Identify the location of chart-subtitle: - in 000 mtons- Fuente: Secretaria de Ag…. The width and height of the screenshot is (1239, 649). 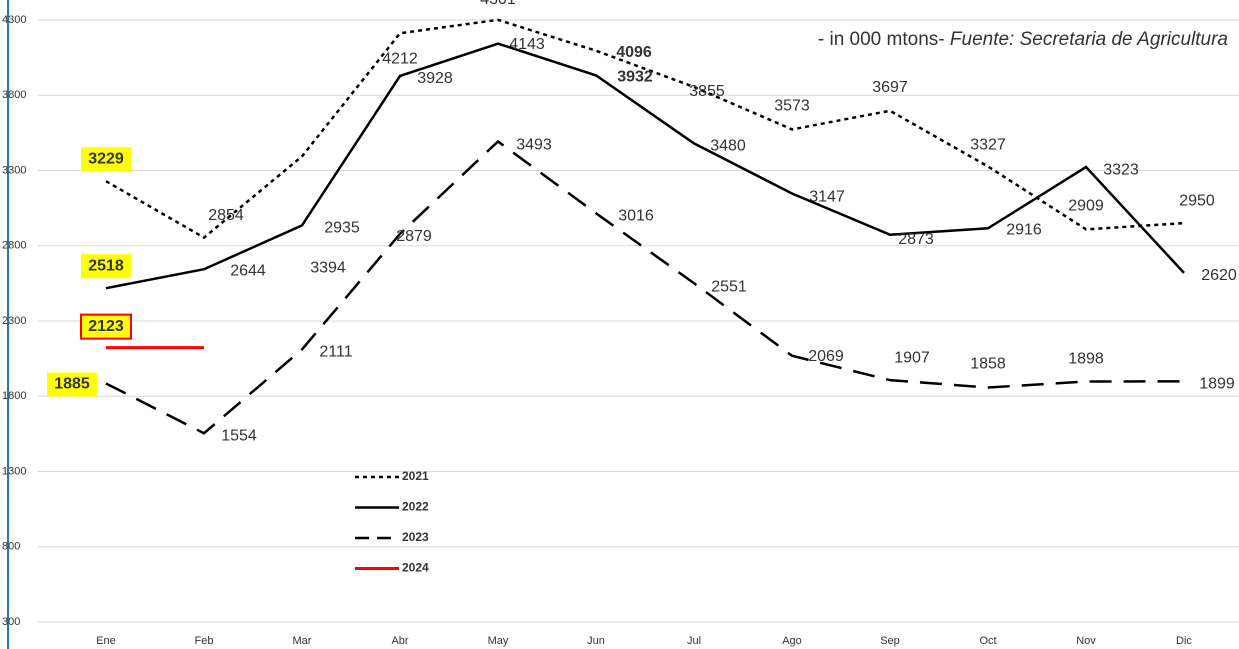
(1023, 39).